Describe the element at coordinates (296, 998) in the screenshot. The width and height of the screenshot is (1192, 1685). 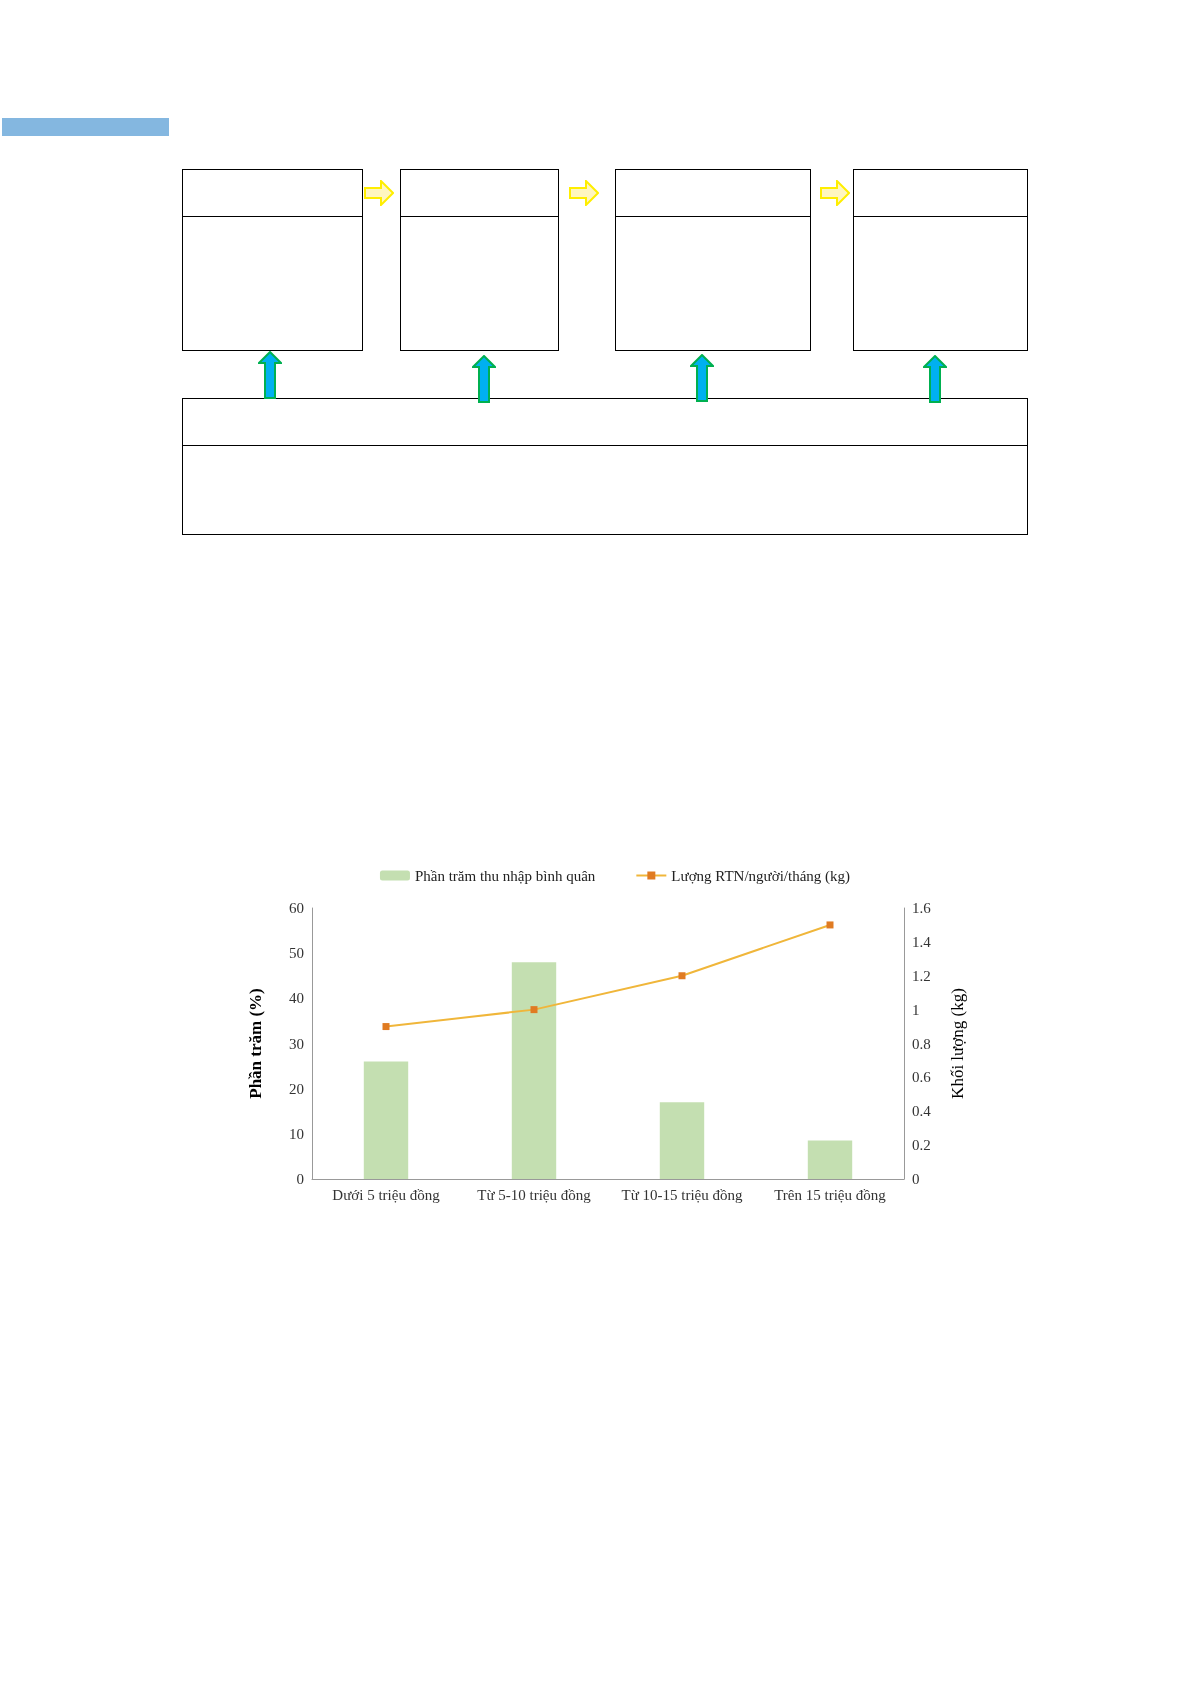
I see `y-tick-label: 40` at that location.